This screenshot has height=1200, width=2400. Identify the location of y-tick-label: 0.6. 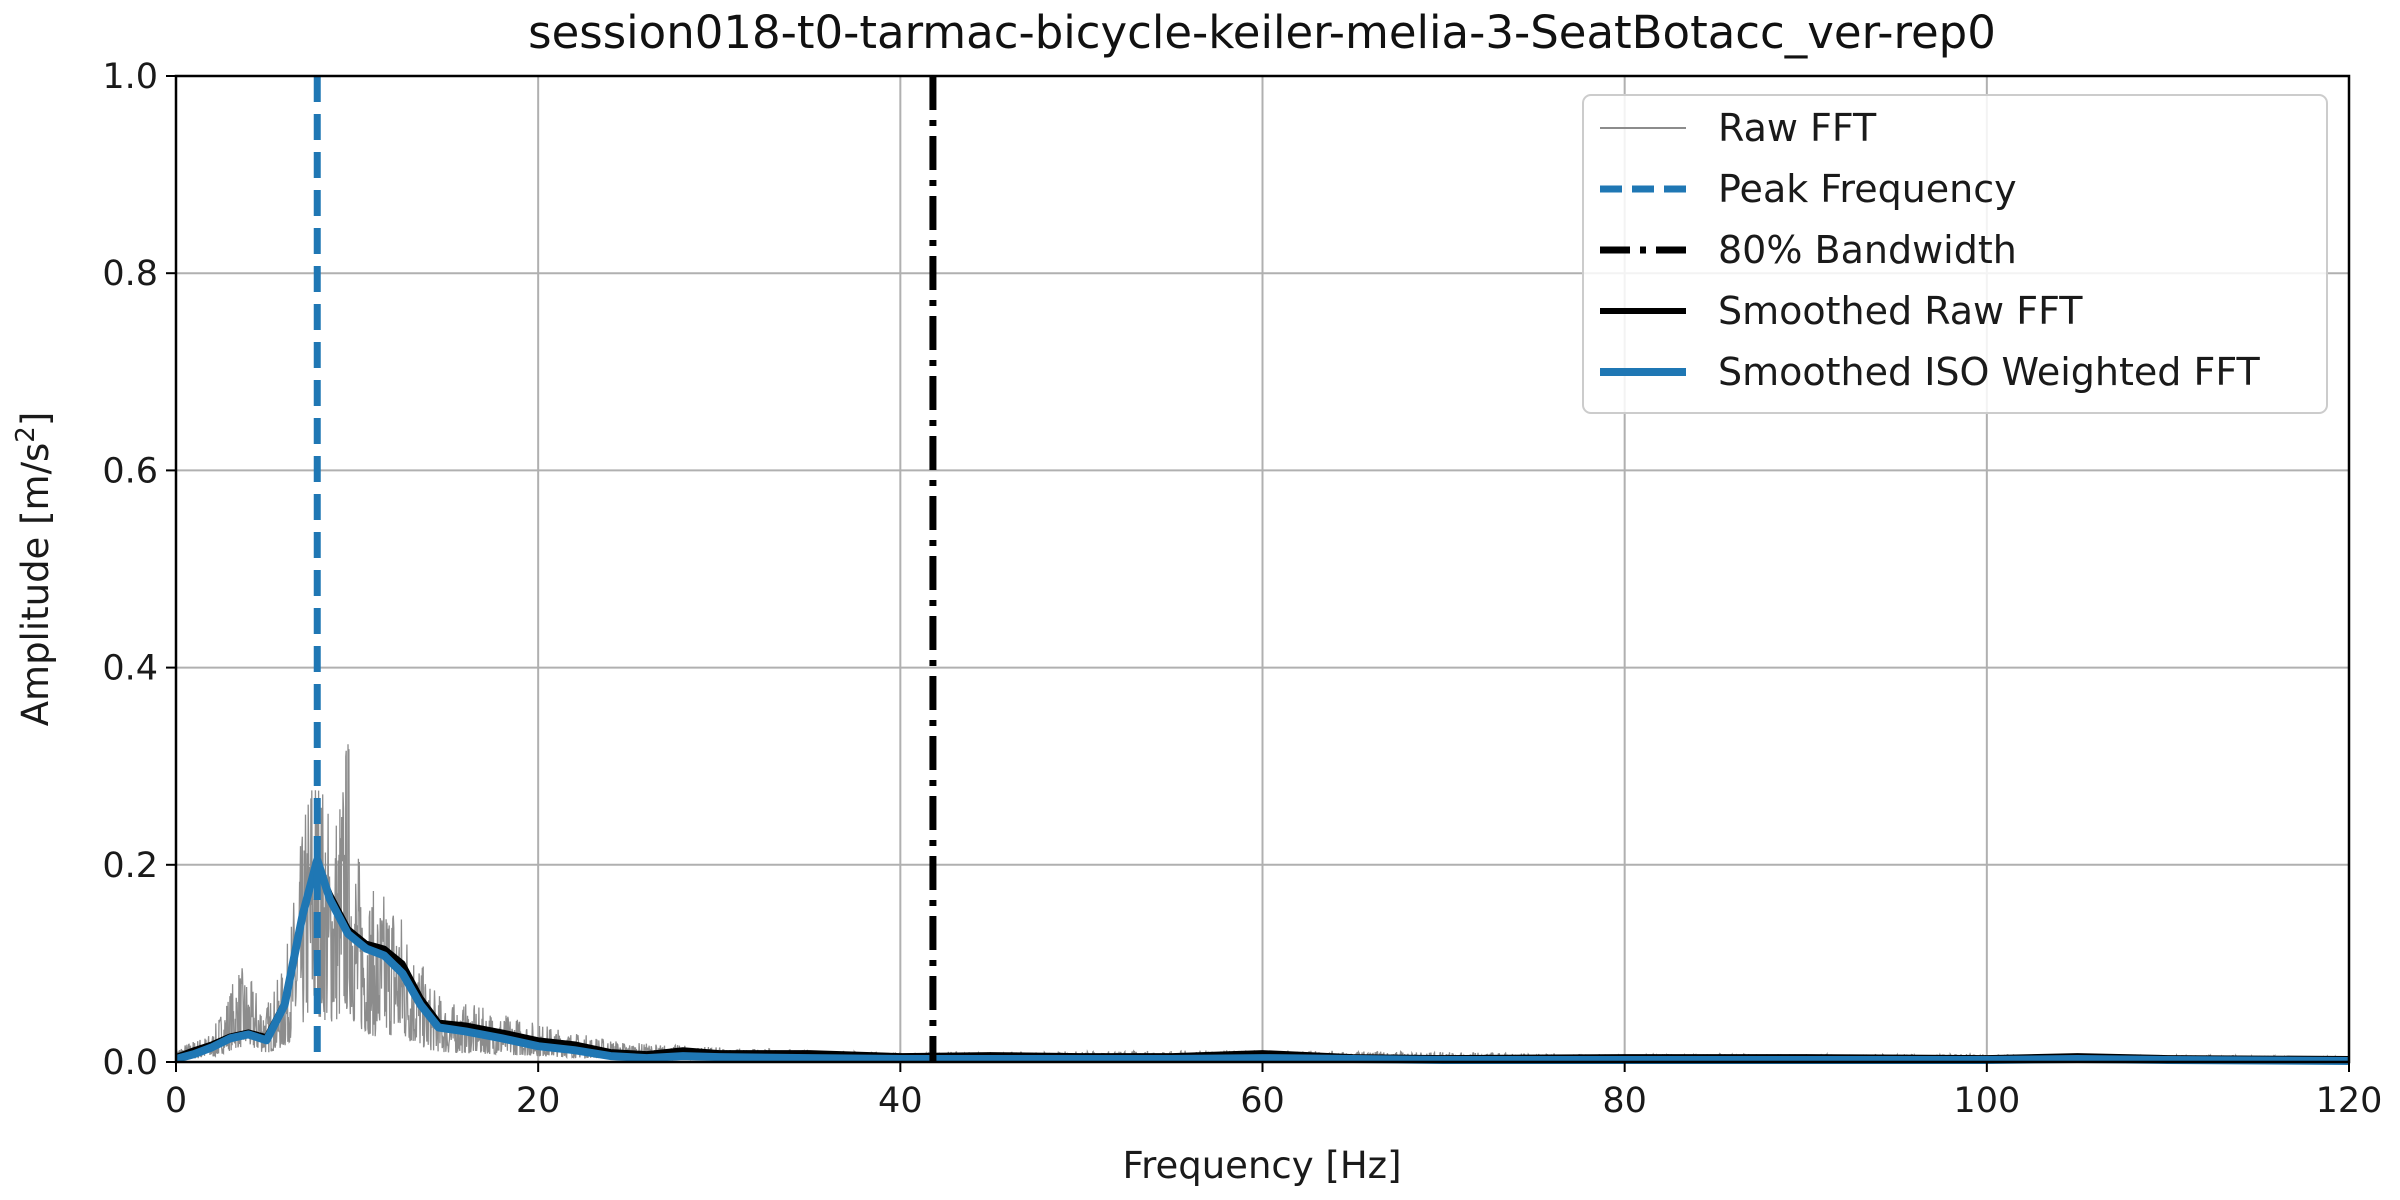
(130, 471).